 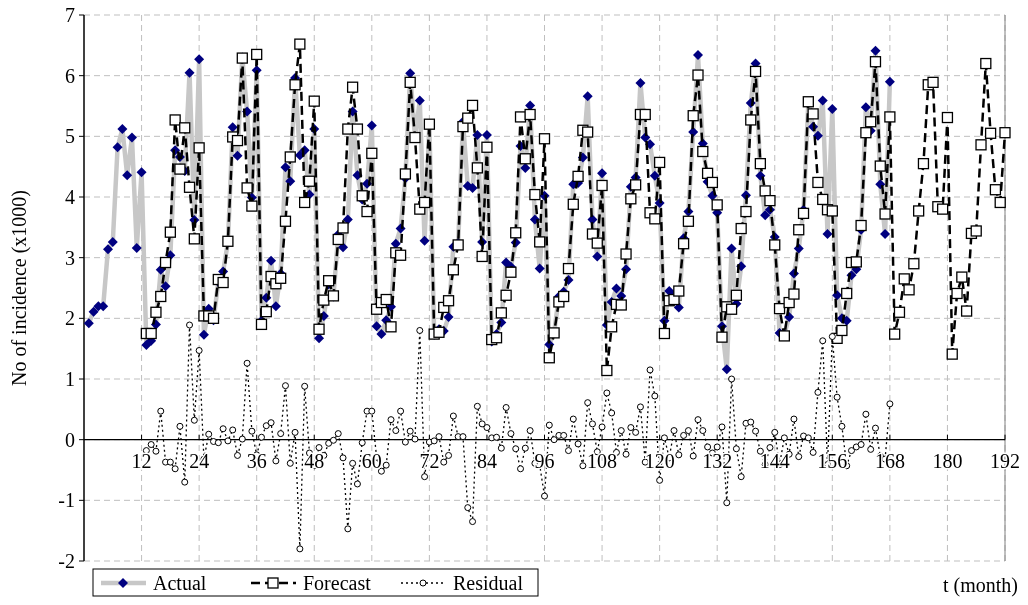 What do you see at coordinates (488, 583) in the screenshot?
I see `legend-label: Residual` at bounding box center [488, 583].